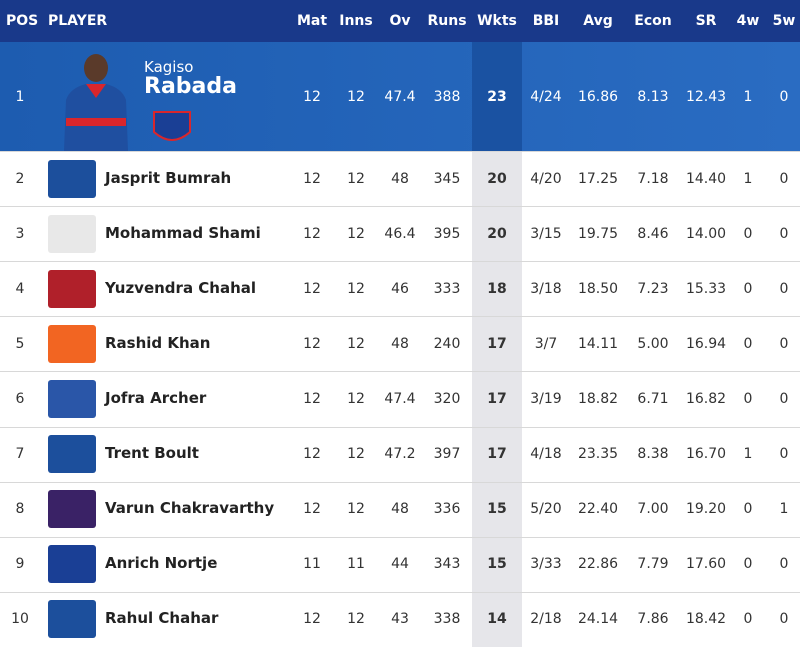  What do you see at coordinates (706, 178) in the screenshot?
I see `stat: 14.40` at bounding box center [706, 178].